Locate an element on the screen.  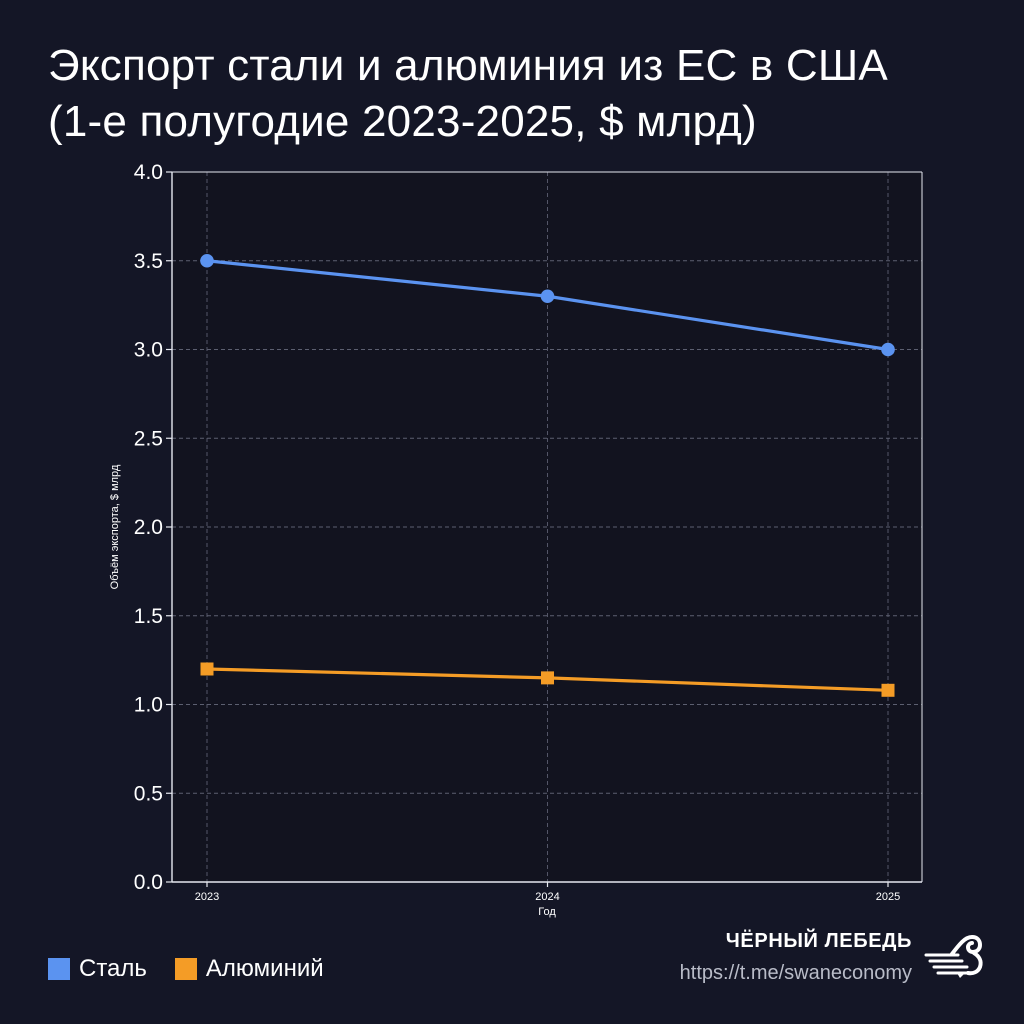
legend-item-aluminium: Алюминий is located at coordinates (249, 969).